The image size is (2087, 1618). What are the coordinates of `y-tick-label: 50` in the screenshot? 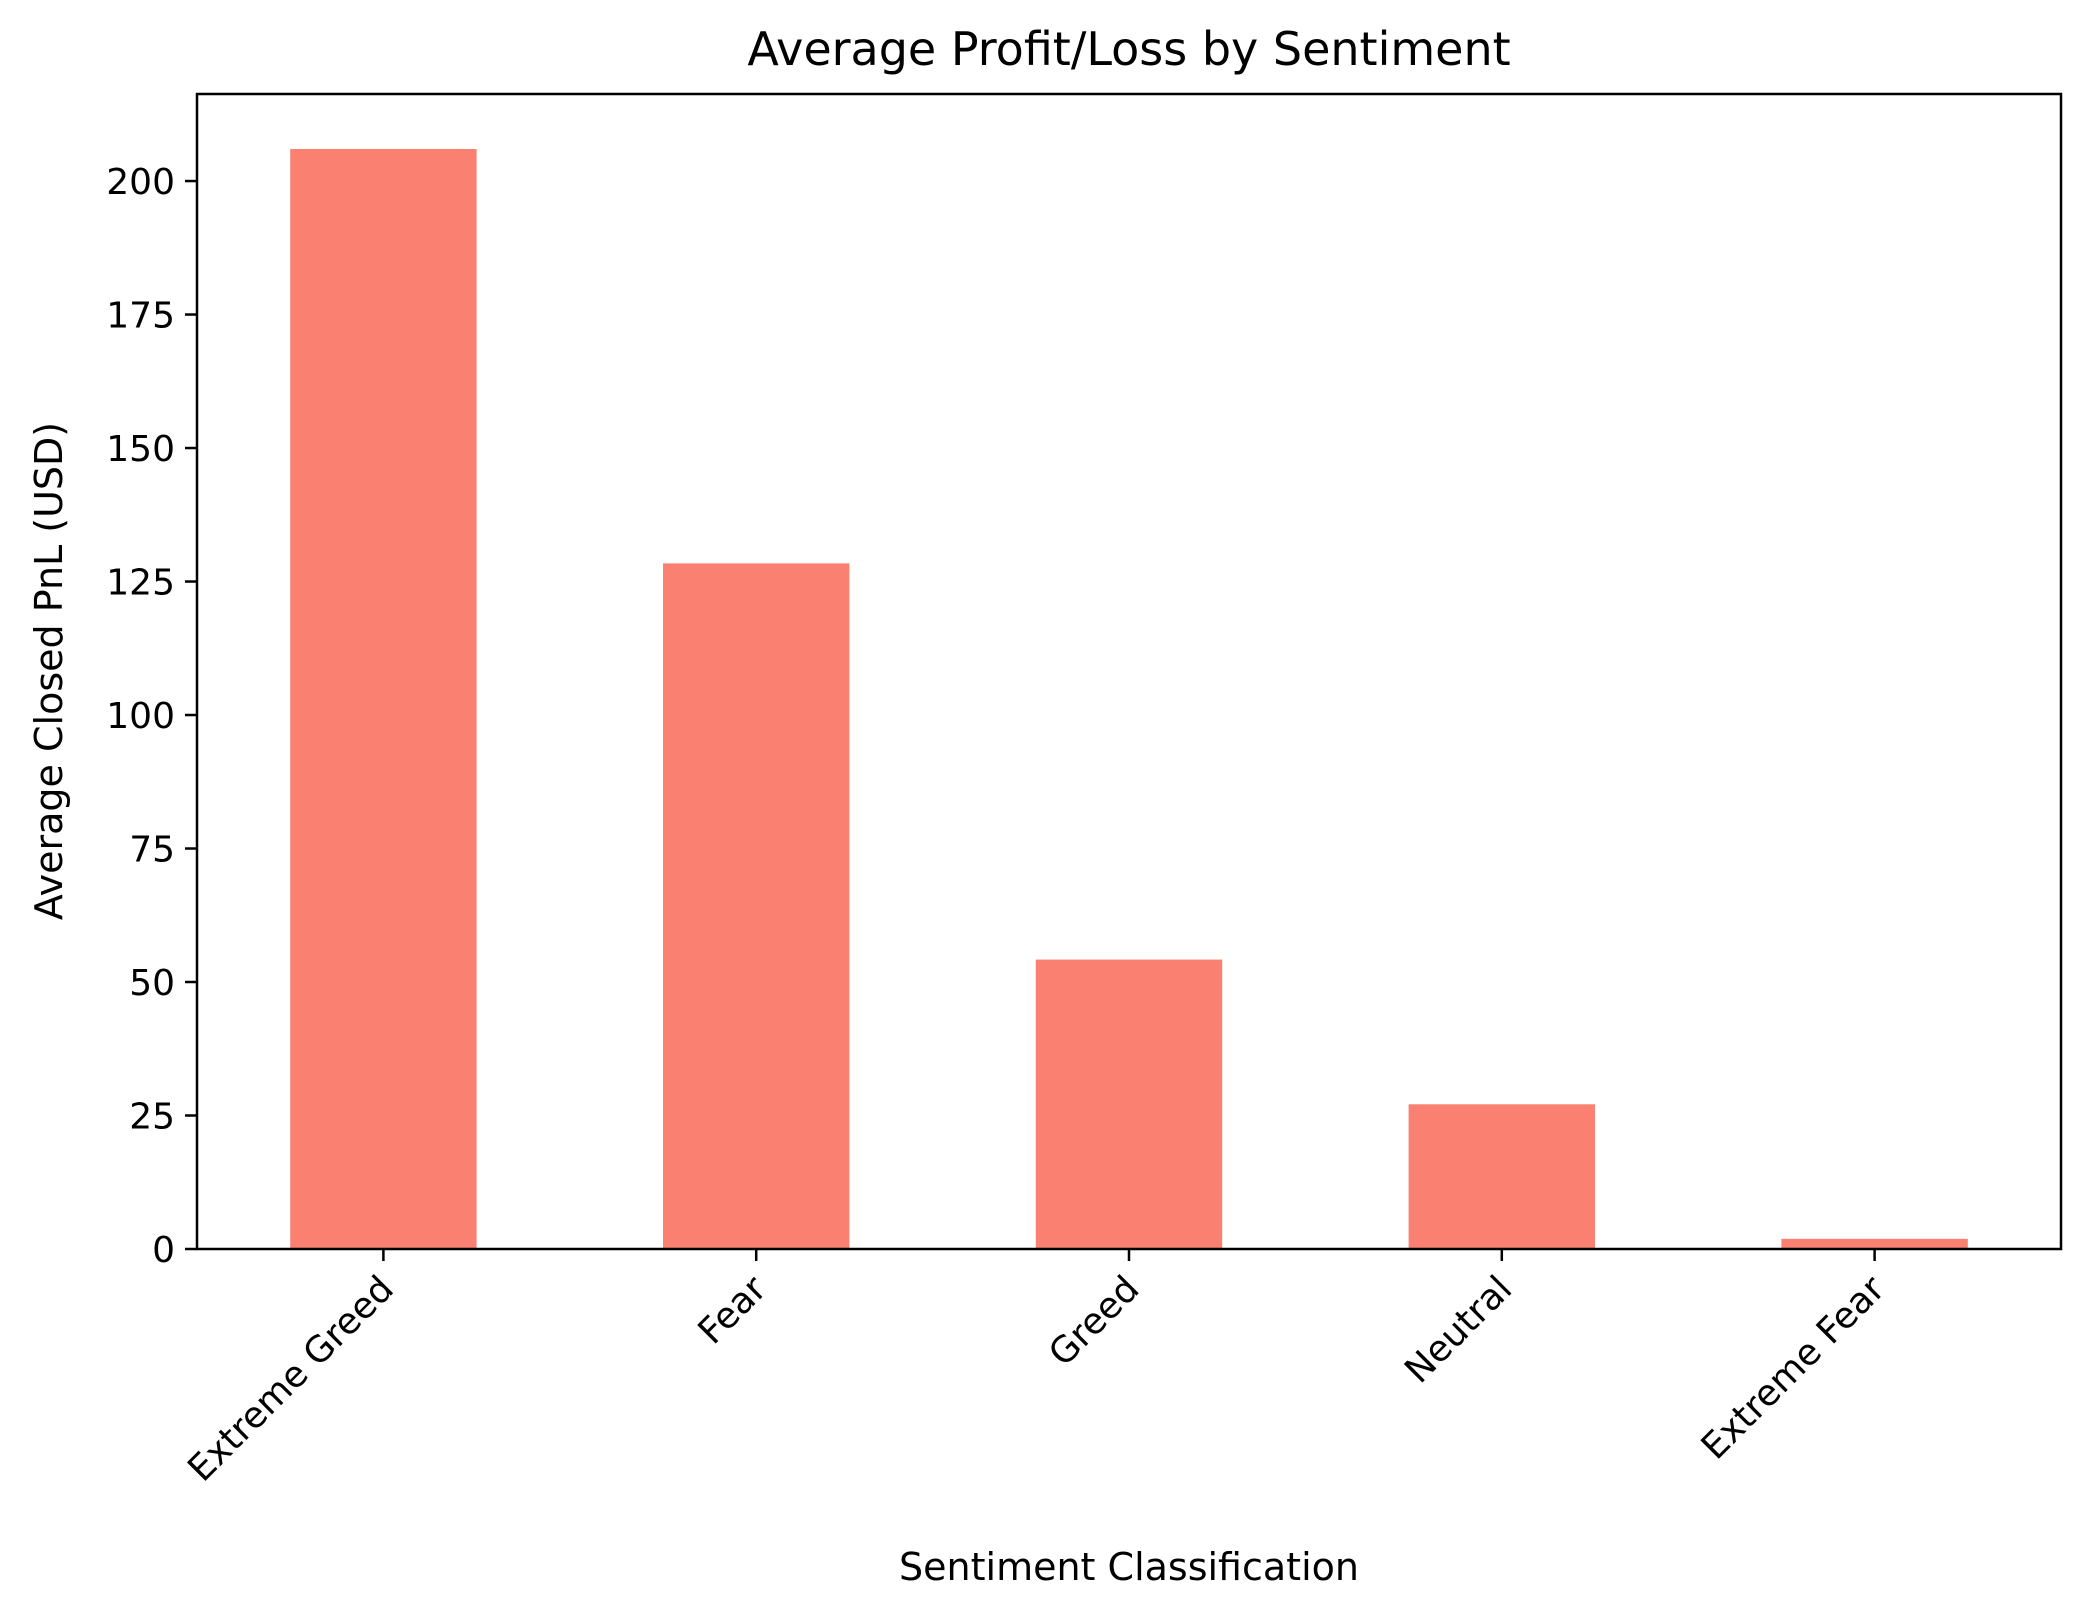 It's located at (152, 983).